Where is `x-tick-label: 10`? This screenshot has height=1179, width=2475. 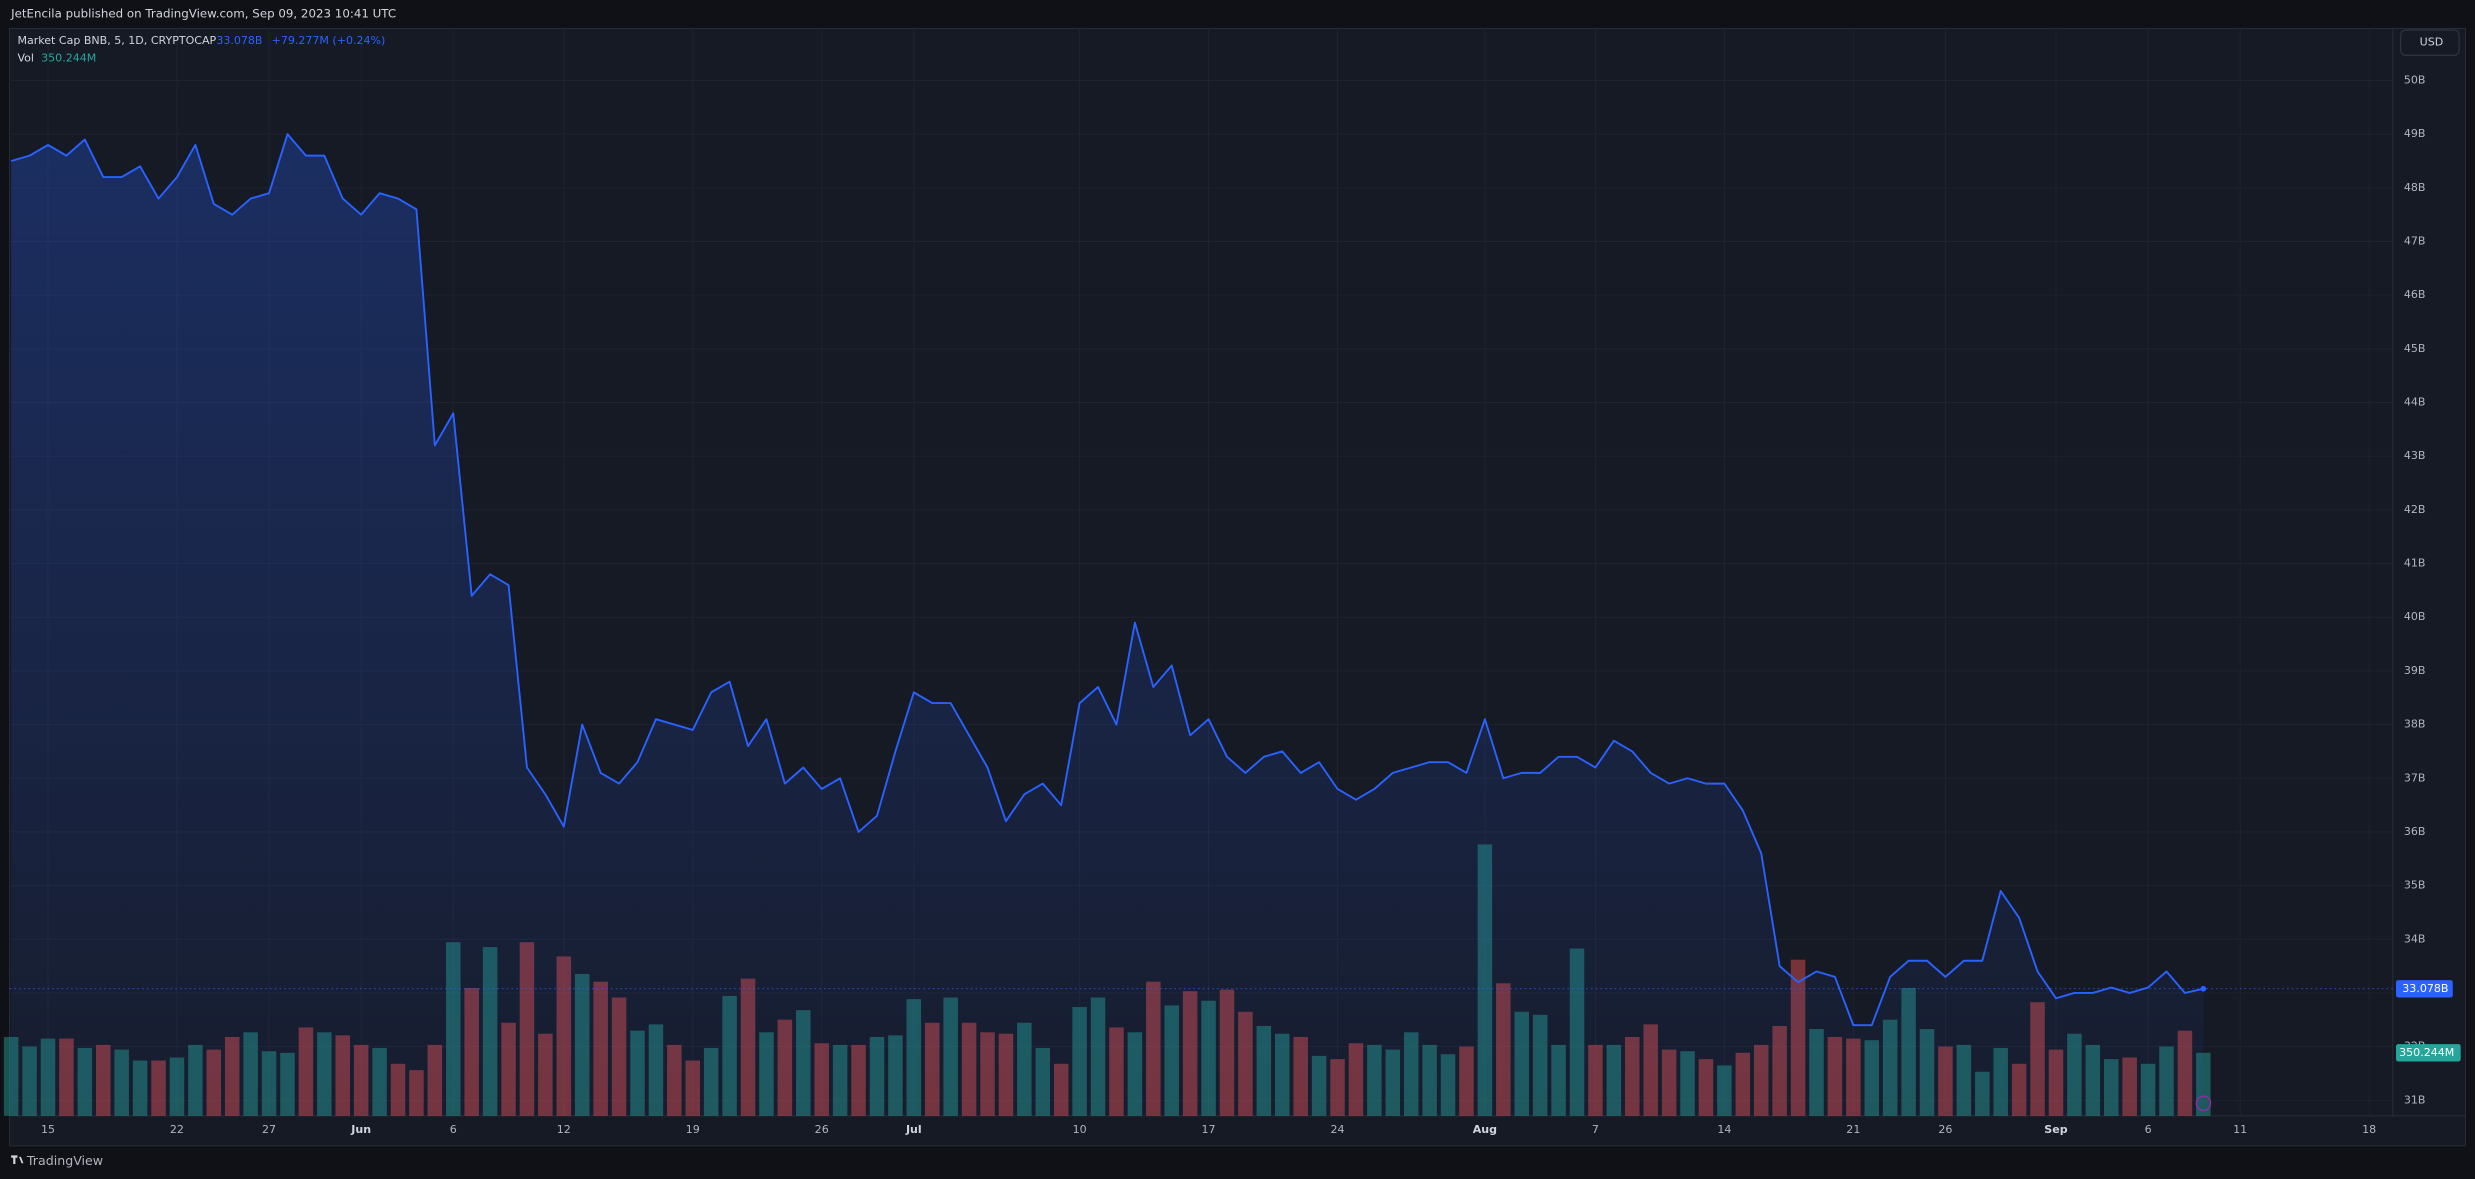
x-tick-label: 10 is located at coordinates (1080, 1129).